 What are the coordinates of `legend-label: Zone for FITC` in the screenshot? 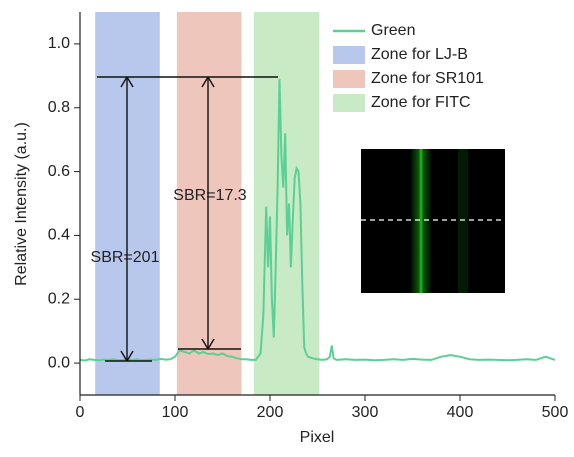 It's located at (421, 102).